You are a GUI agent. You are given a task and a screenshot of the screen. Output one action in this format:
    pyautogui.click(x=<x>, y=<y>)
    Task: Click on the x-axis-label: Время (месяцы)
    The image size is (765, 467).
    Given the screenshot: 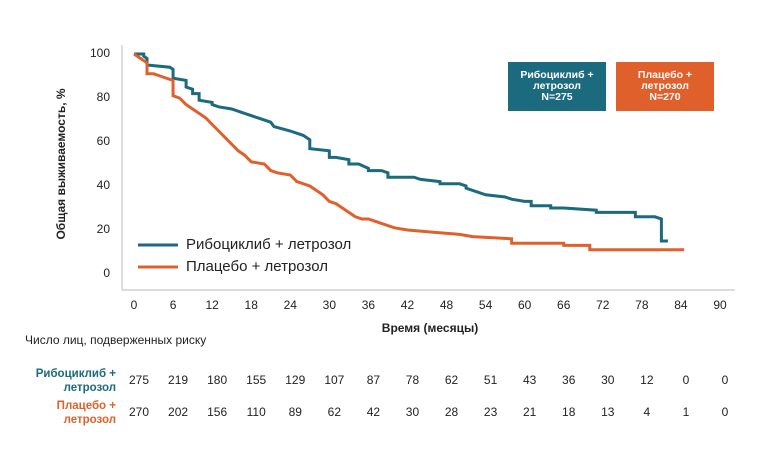 What is the action you would take?
    pyautogui.click(x=430, y=328)
    